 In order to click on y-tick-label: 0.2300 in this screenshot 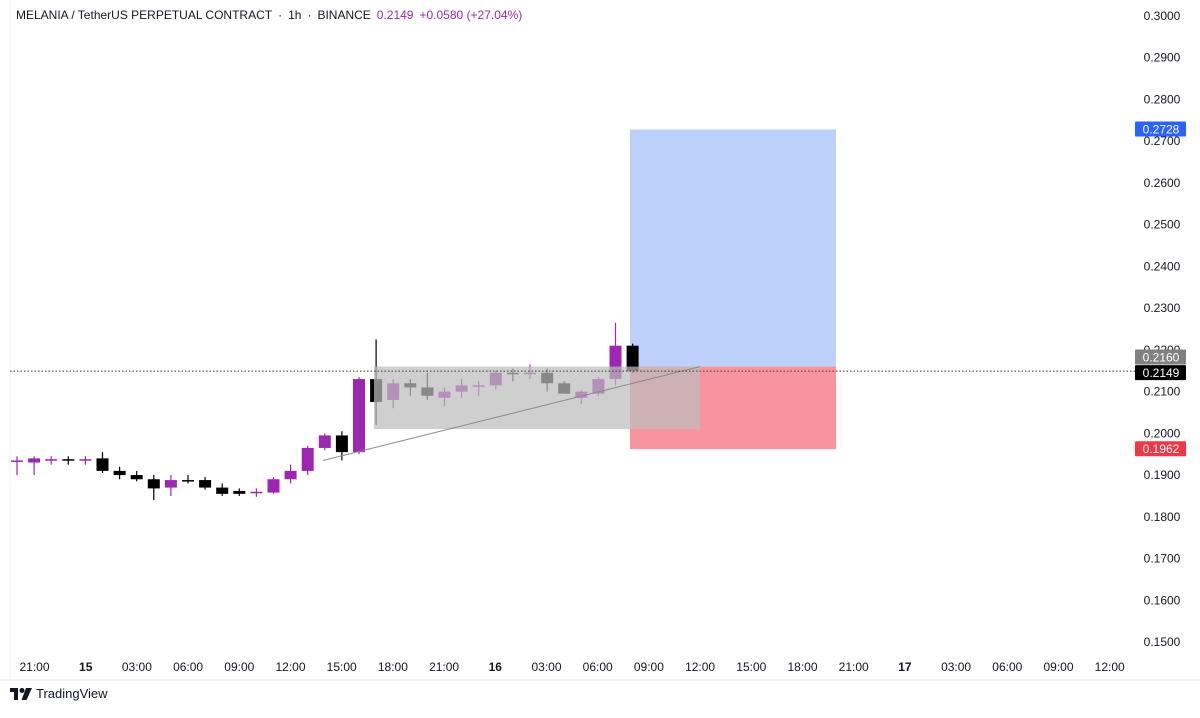, I will do `click(1162, 308)`.